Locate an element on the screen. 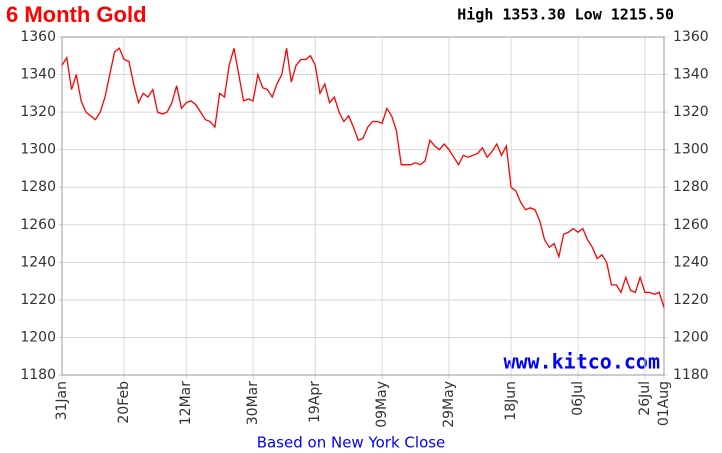 The height and width of the screenshot is (453, 722). x-tick-label: 18Jun is located at coordinates (511, 401).